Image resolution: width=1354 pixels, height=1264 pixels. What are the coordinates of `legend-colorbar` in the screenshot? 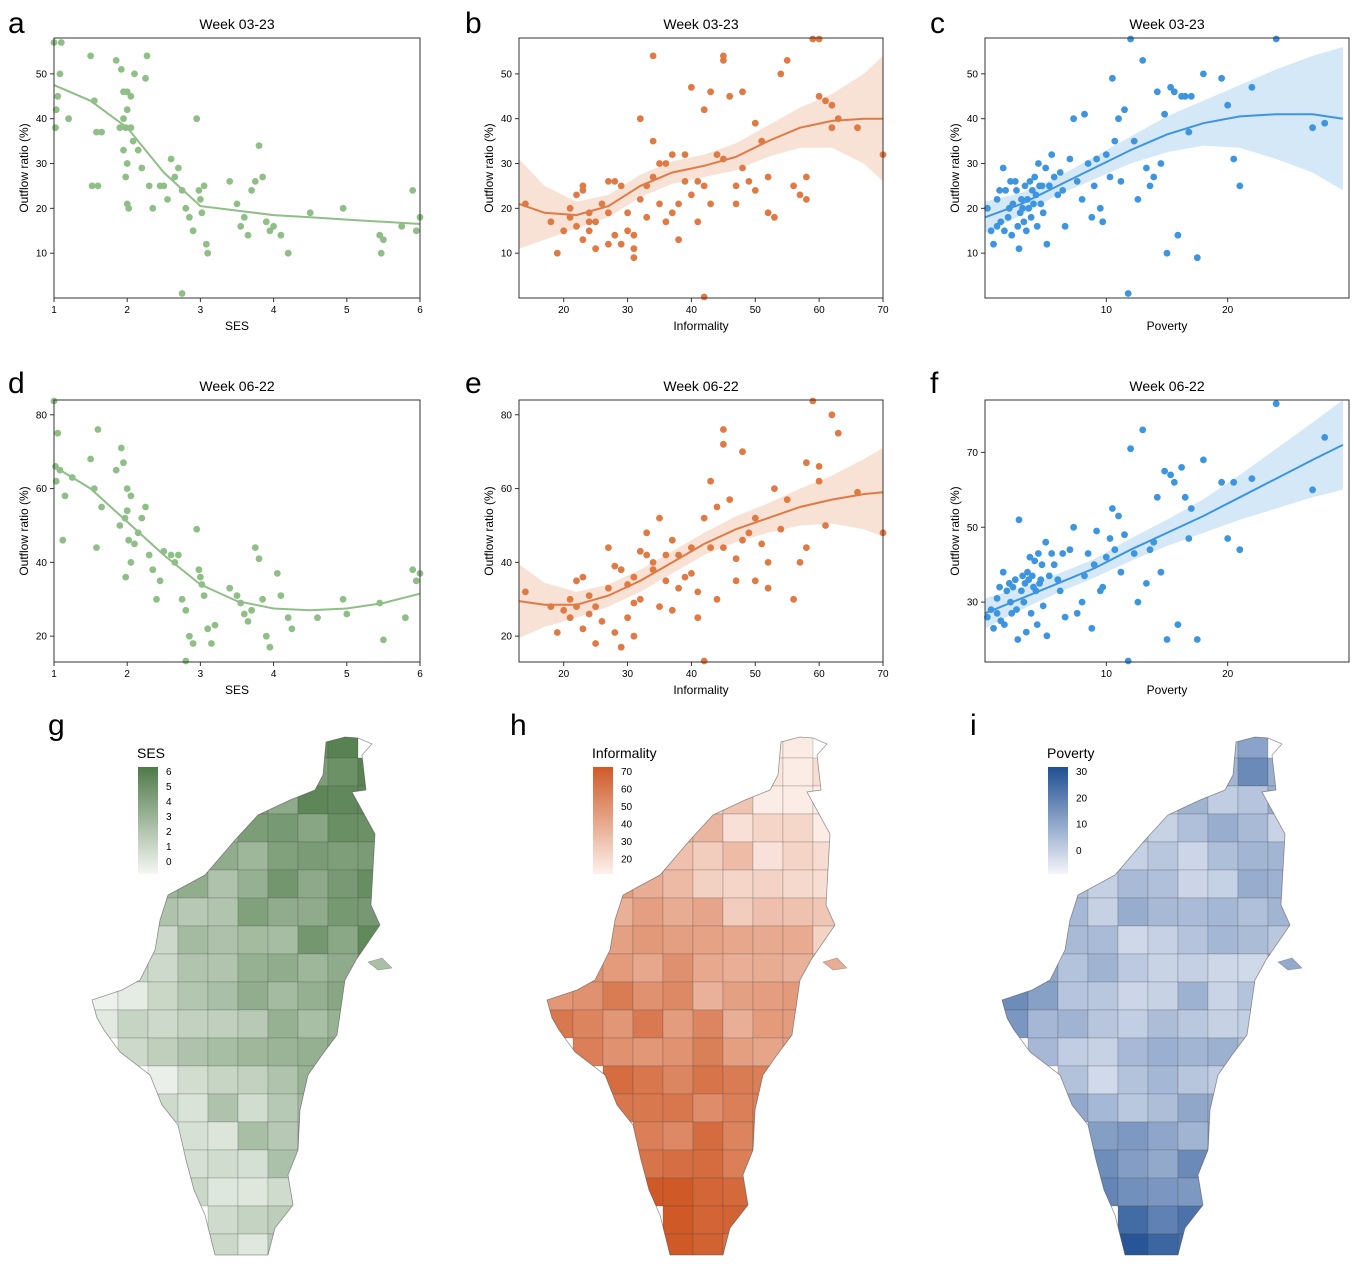 It's located at (1058, 820).